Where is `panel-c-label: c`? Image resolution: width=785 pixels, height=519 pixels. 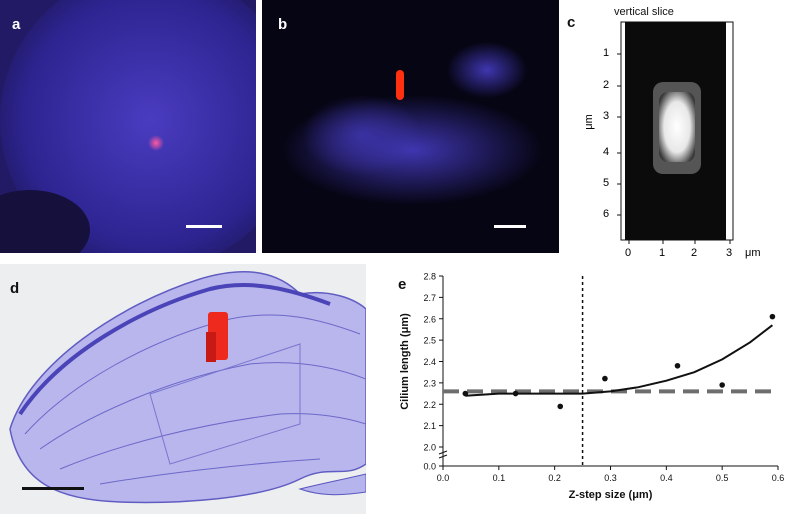
panel-c-label: c is located at coordinates (571, 22).